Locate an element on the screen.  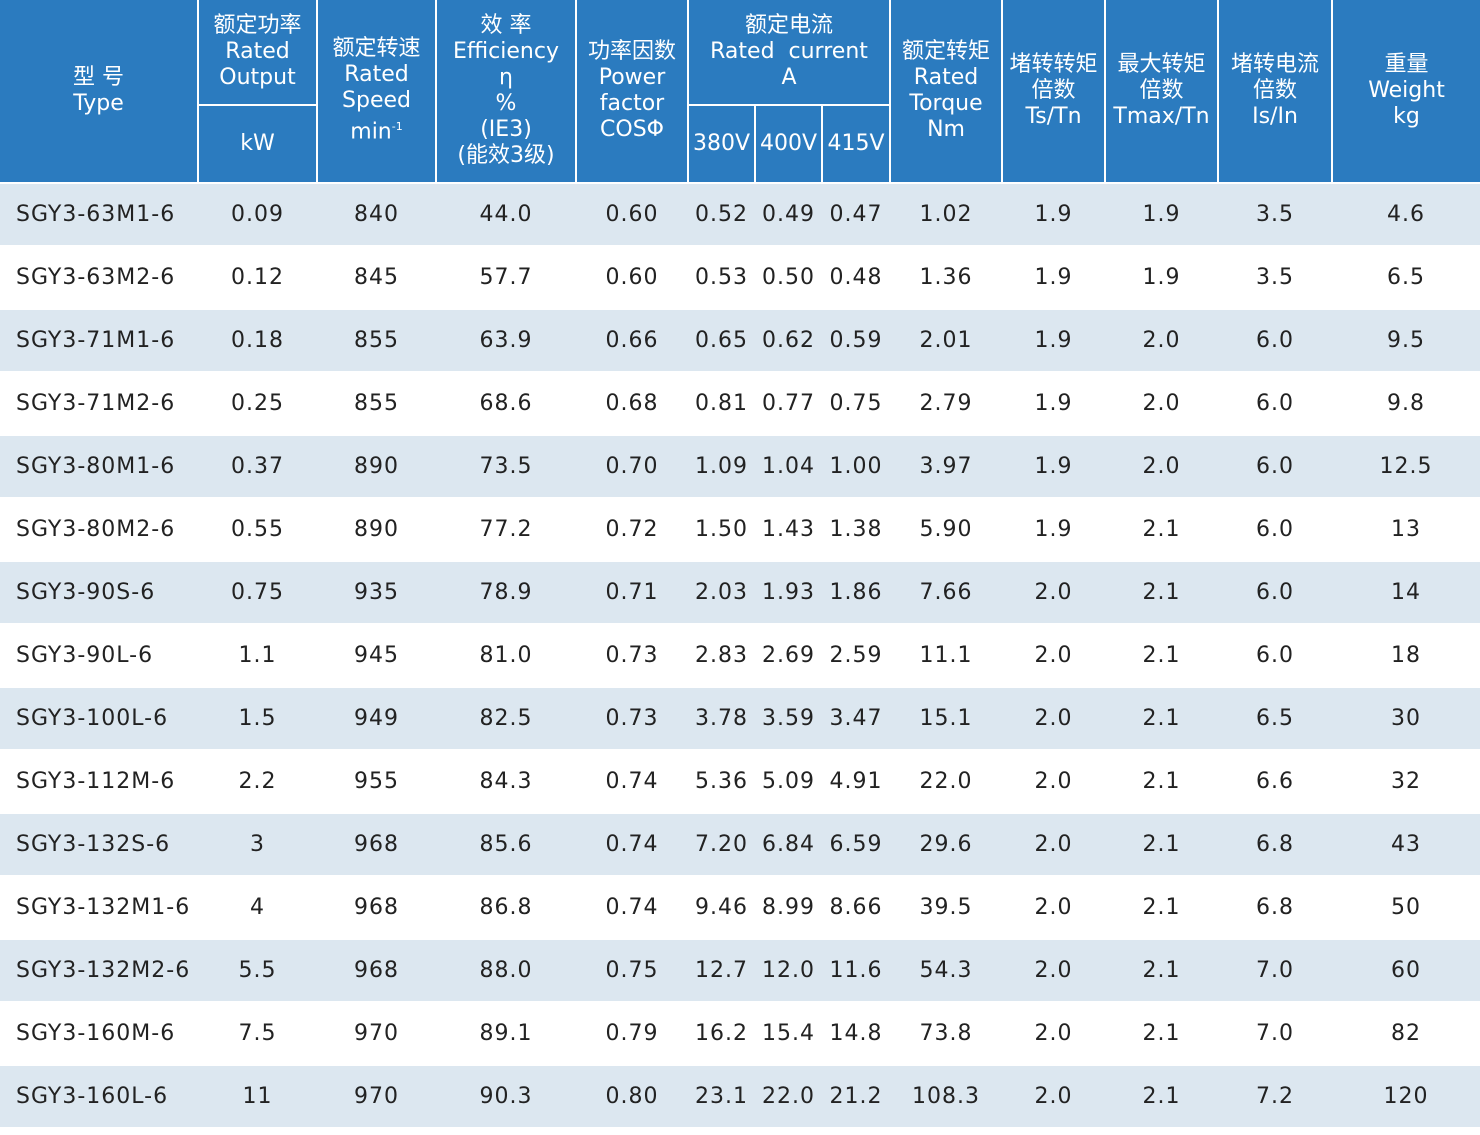
table-cell: 89.1 is located at coordinates (506, 1034).